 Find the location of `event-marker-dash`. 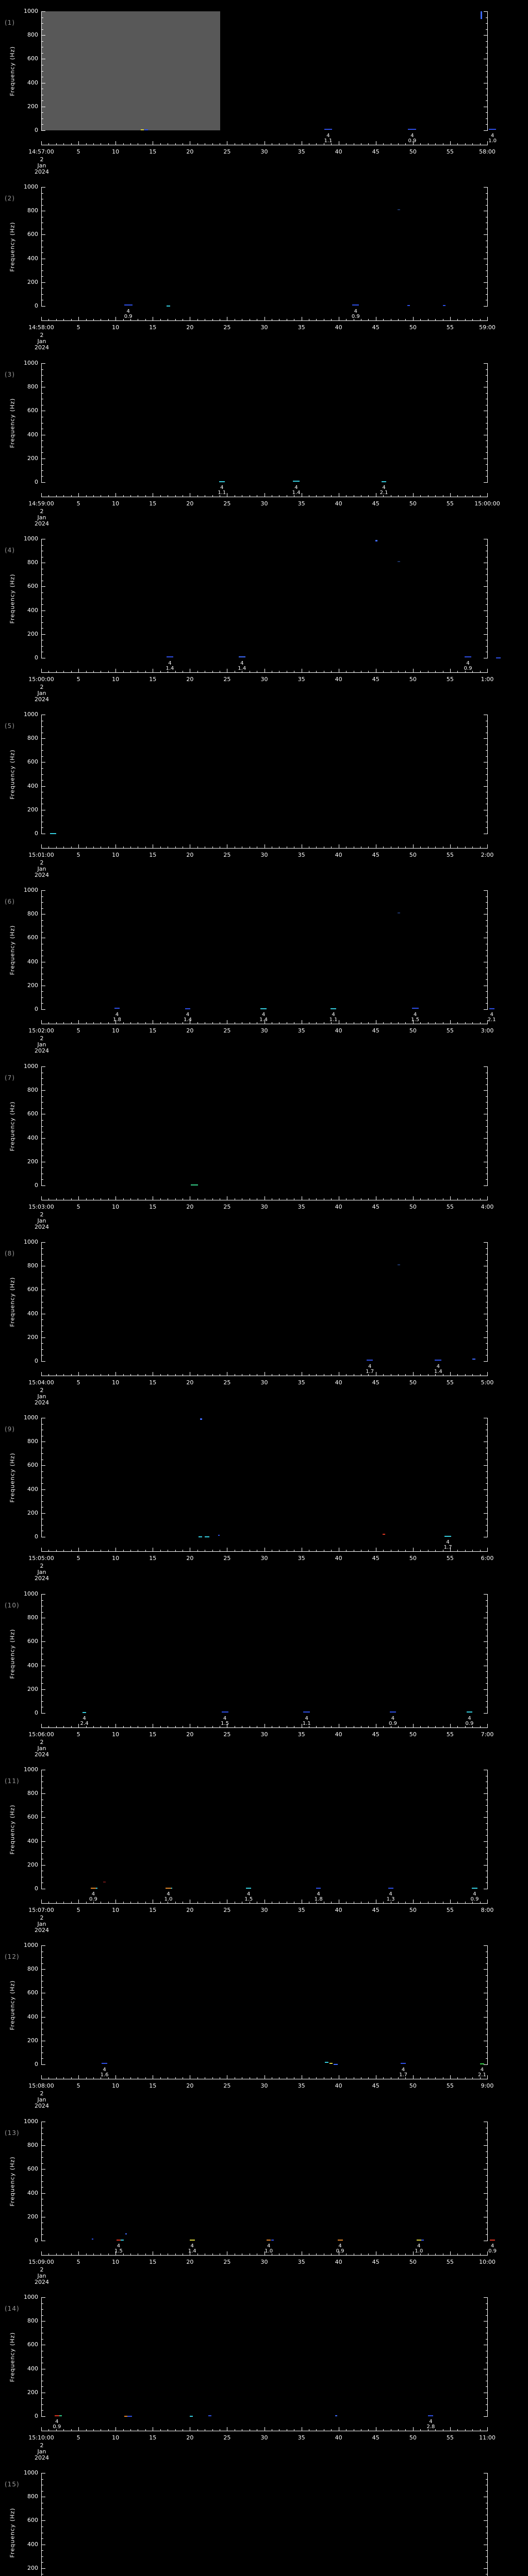

event-marker-dash is located at coordinates (468, 657).